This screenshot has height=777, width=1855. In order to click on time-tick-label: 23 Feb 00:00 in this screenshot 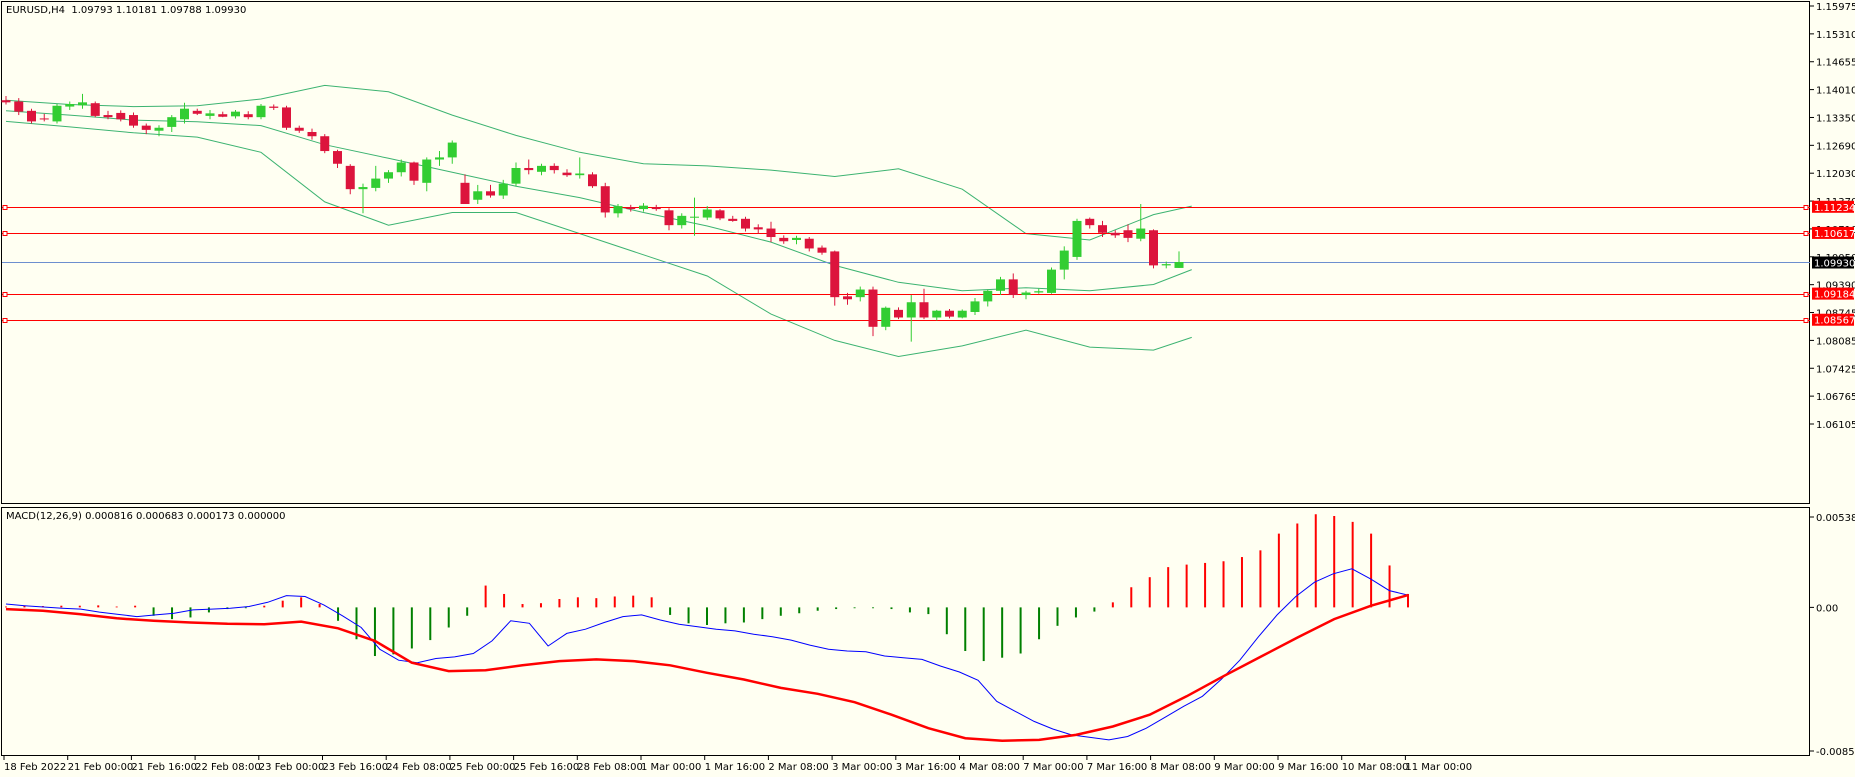, I will do `click(292, 767)`.